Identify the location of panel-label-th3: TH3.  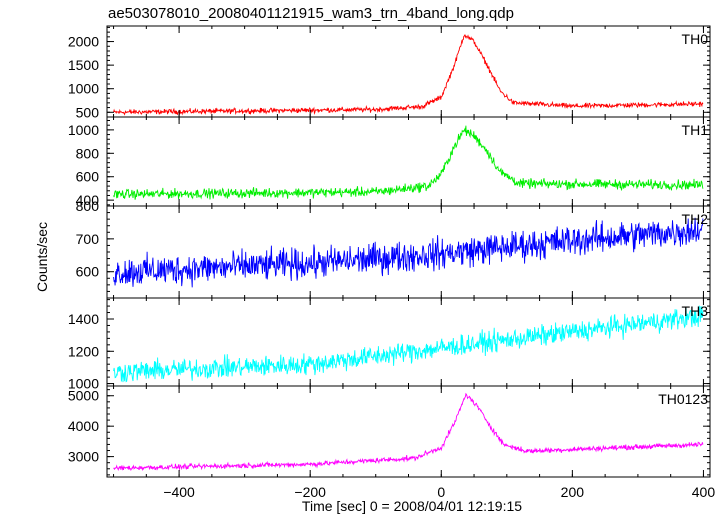
(695, 311).